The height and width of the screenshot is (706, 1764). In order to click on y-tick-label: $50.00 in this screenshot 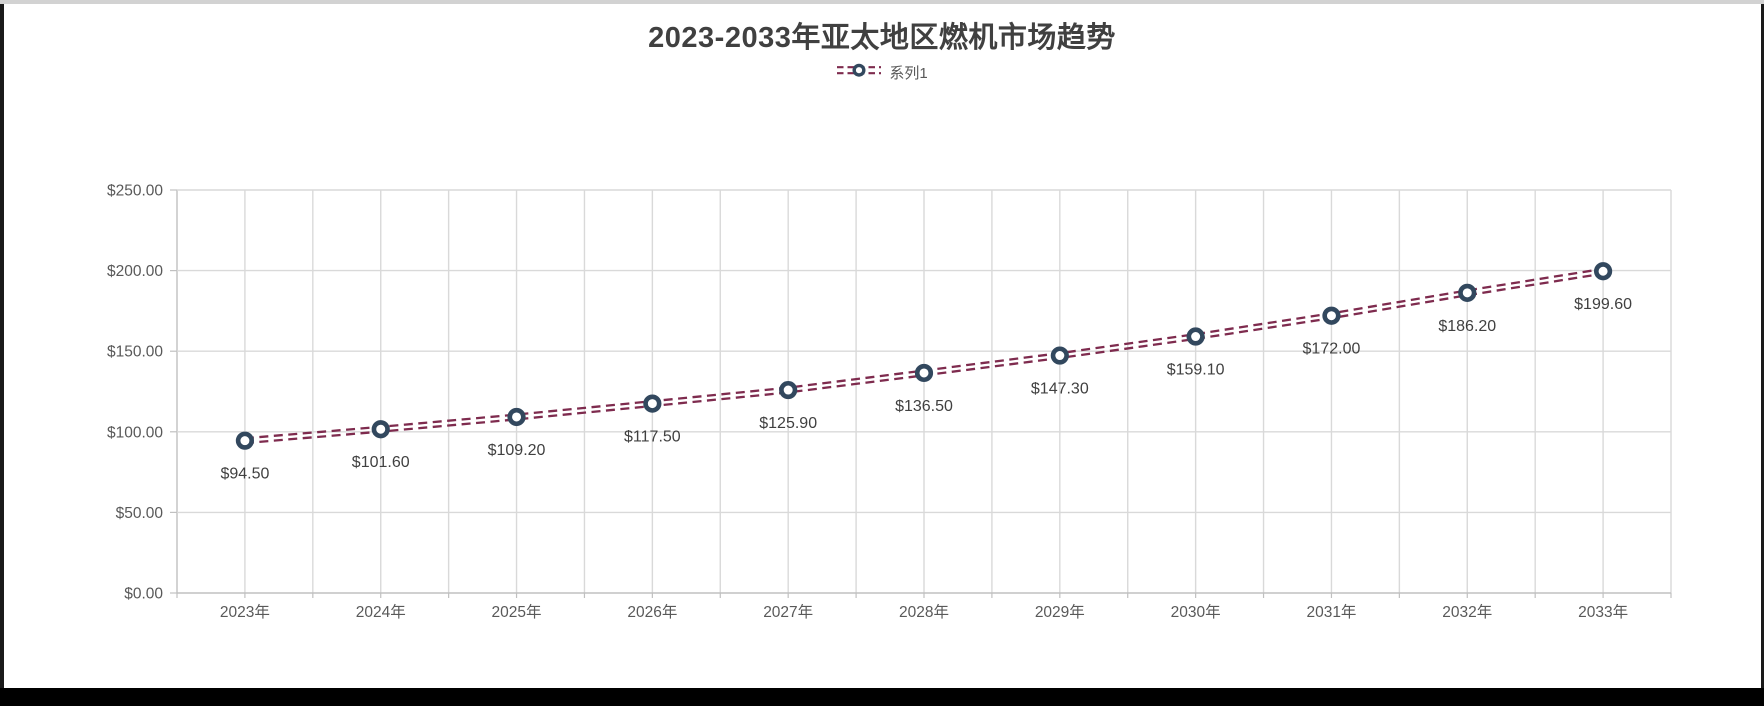, I will do `click(140, 513)`.